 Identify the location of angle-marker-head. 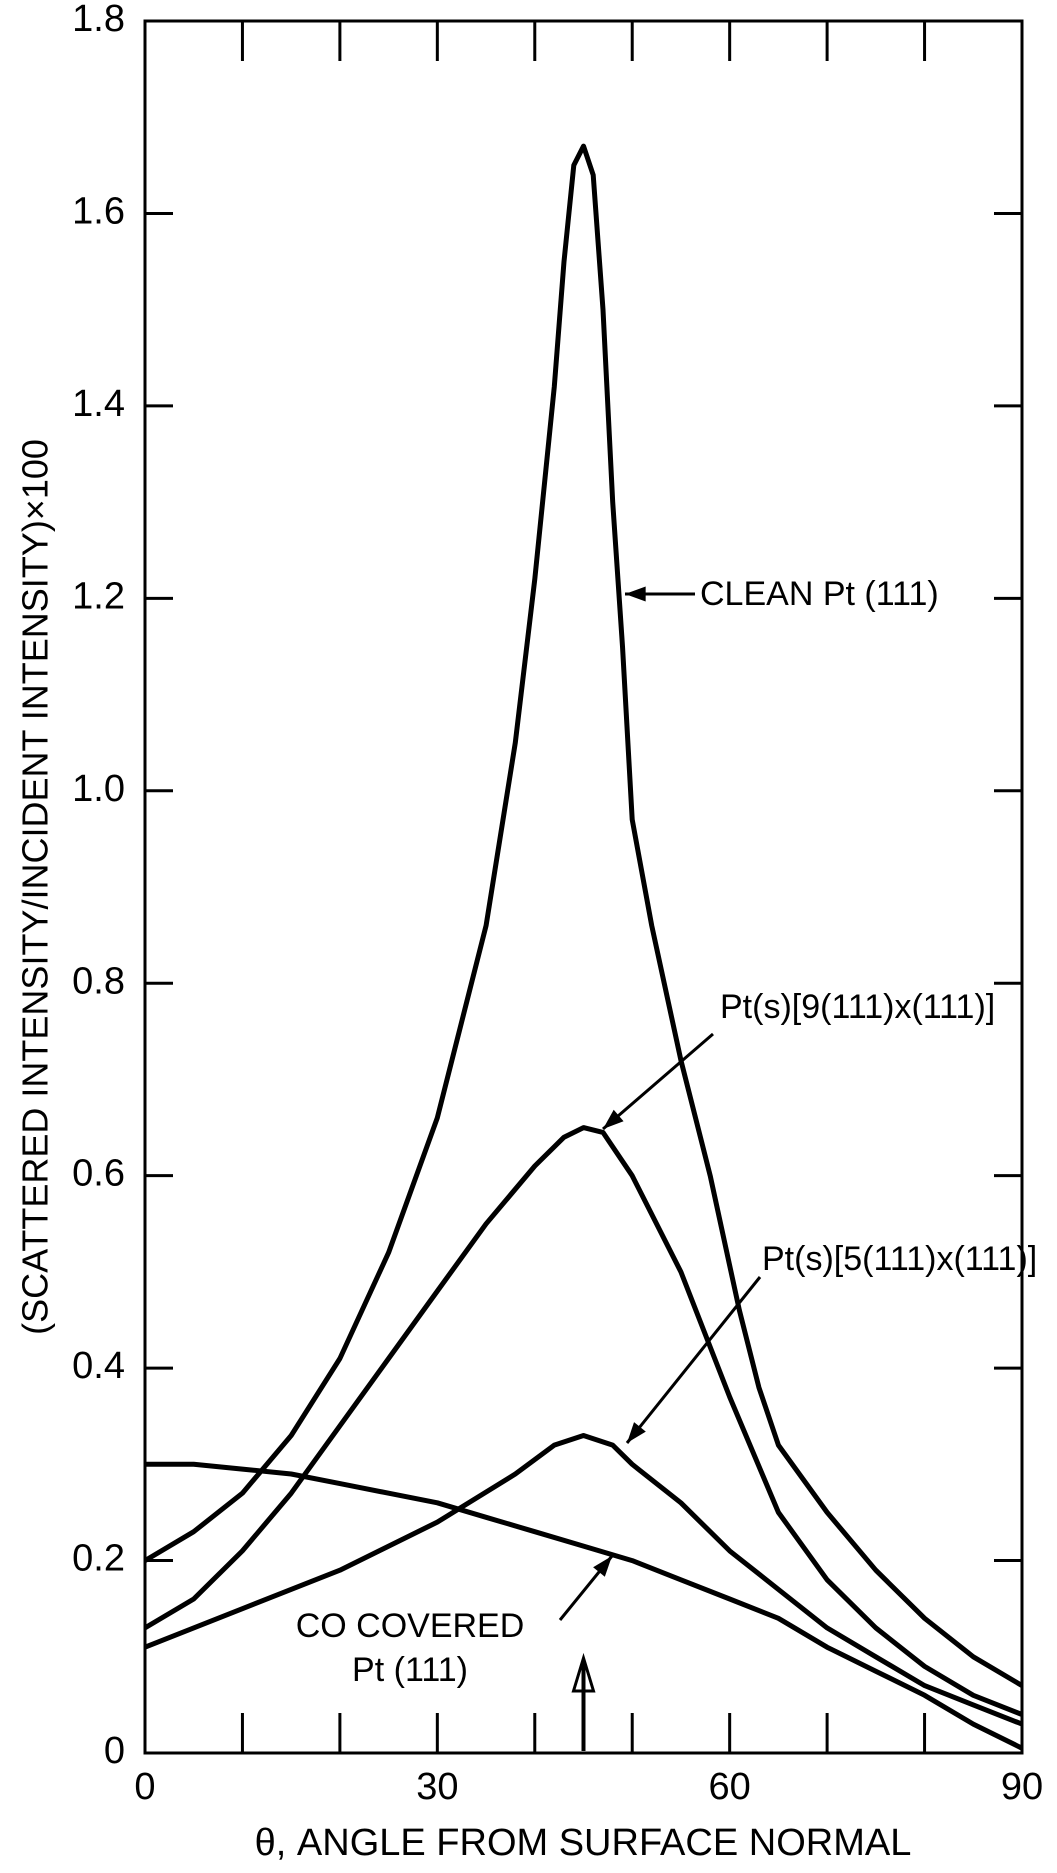
(583, 1672).